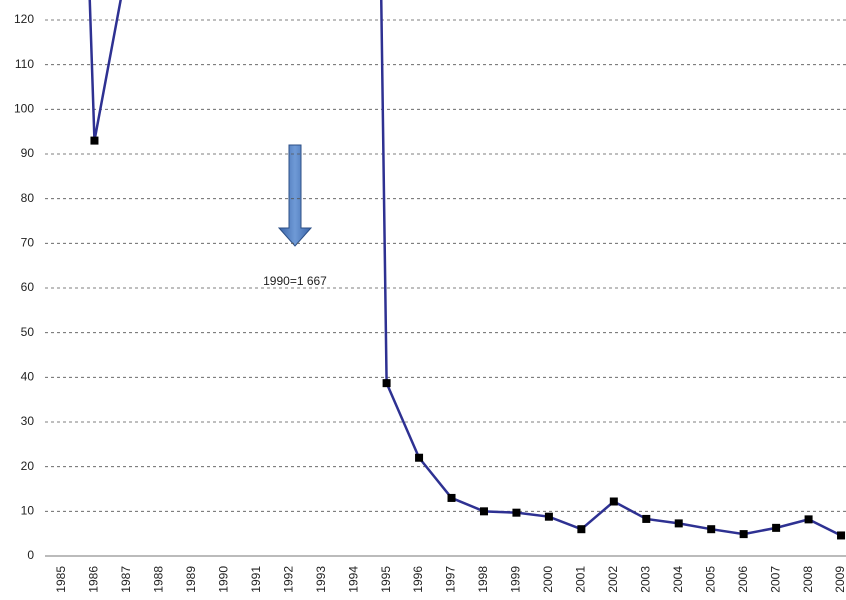  What do you see at coordinates (321, 579) in the screenshot?
I see `x-tick-label: 1993` at bounding box center [321, 579].